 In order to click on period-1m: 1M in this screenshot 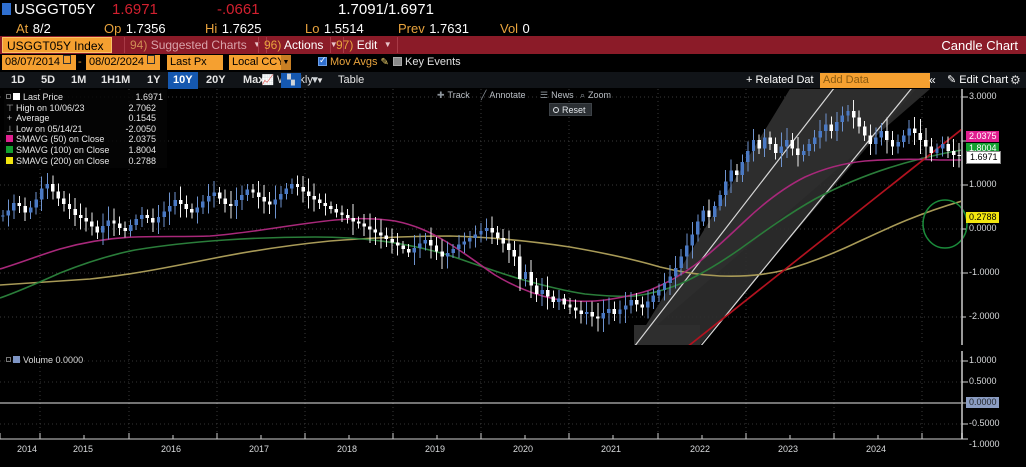, I will do `click(79, 80)`.